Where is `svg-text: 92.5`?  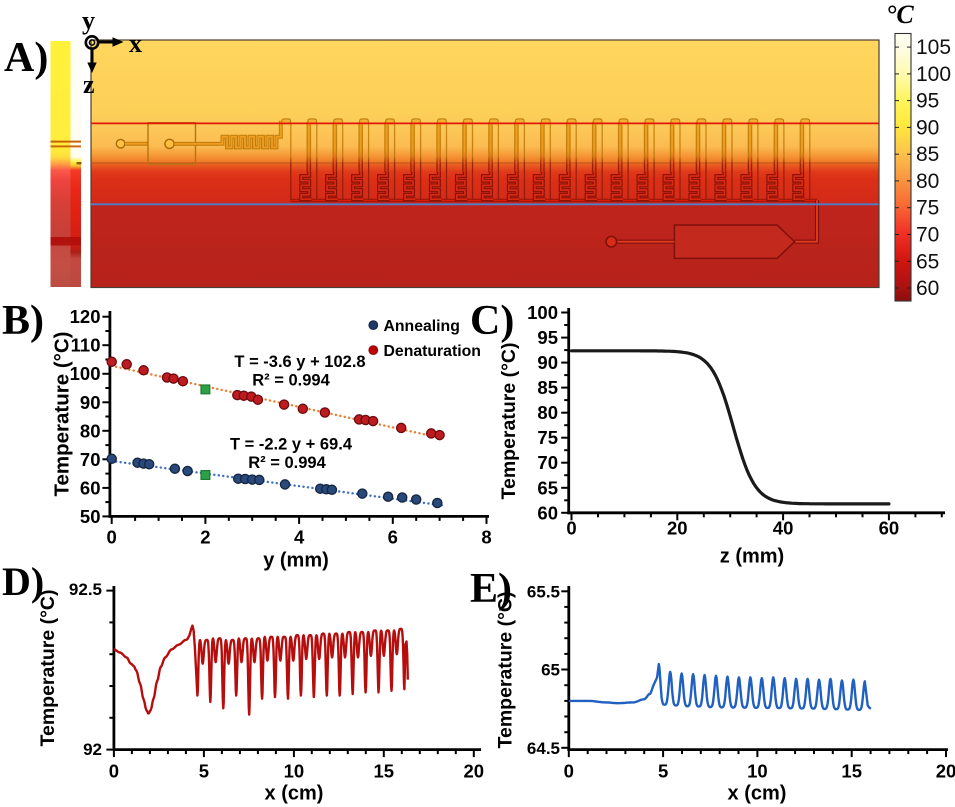
svg-text: 92.5 is located at coordinates (85, 589).